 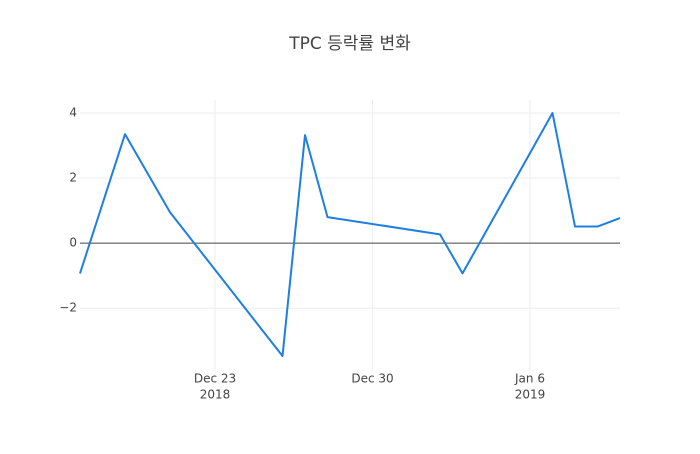 I want to click on y-tick-label: −2, so click(x=68, y=308).